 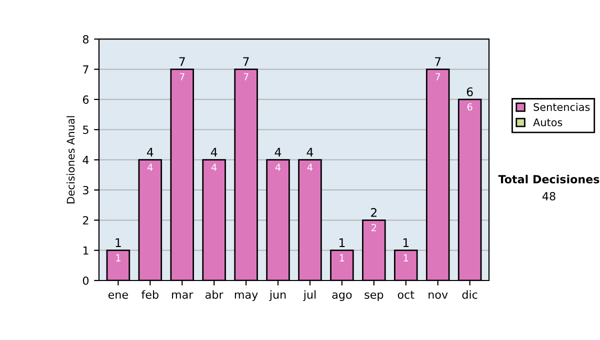 I want to click on x-tick-label: jul, so click(x=309, y=295).